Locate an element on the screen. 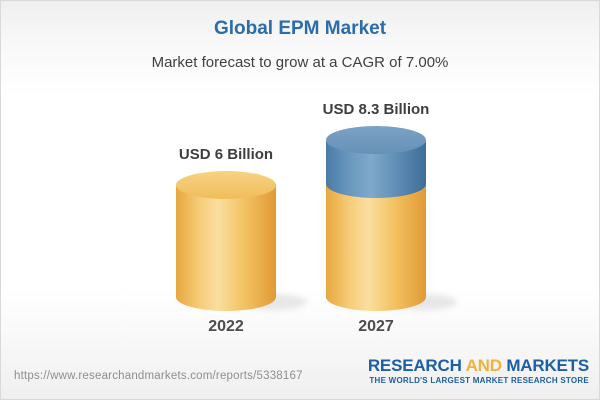  logo-word-and: AND is located at coordinates (483, 365).